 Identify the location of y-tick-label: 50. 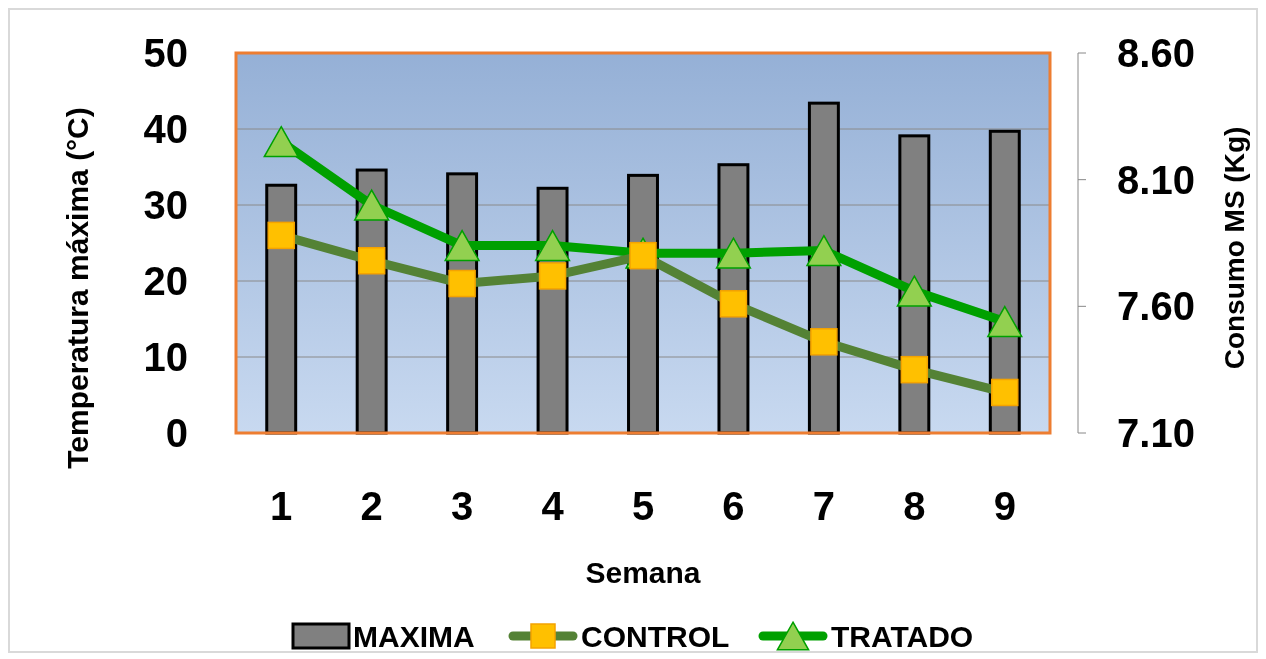
(165, 53).